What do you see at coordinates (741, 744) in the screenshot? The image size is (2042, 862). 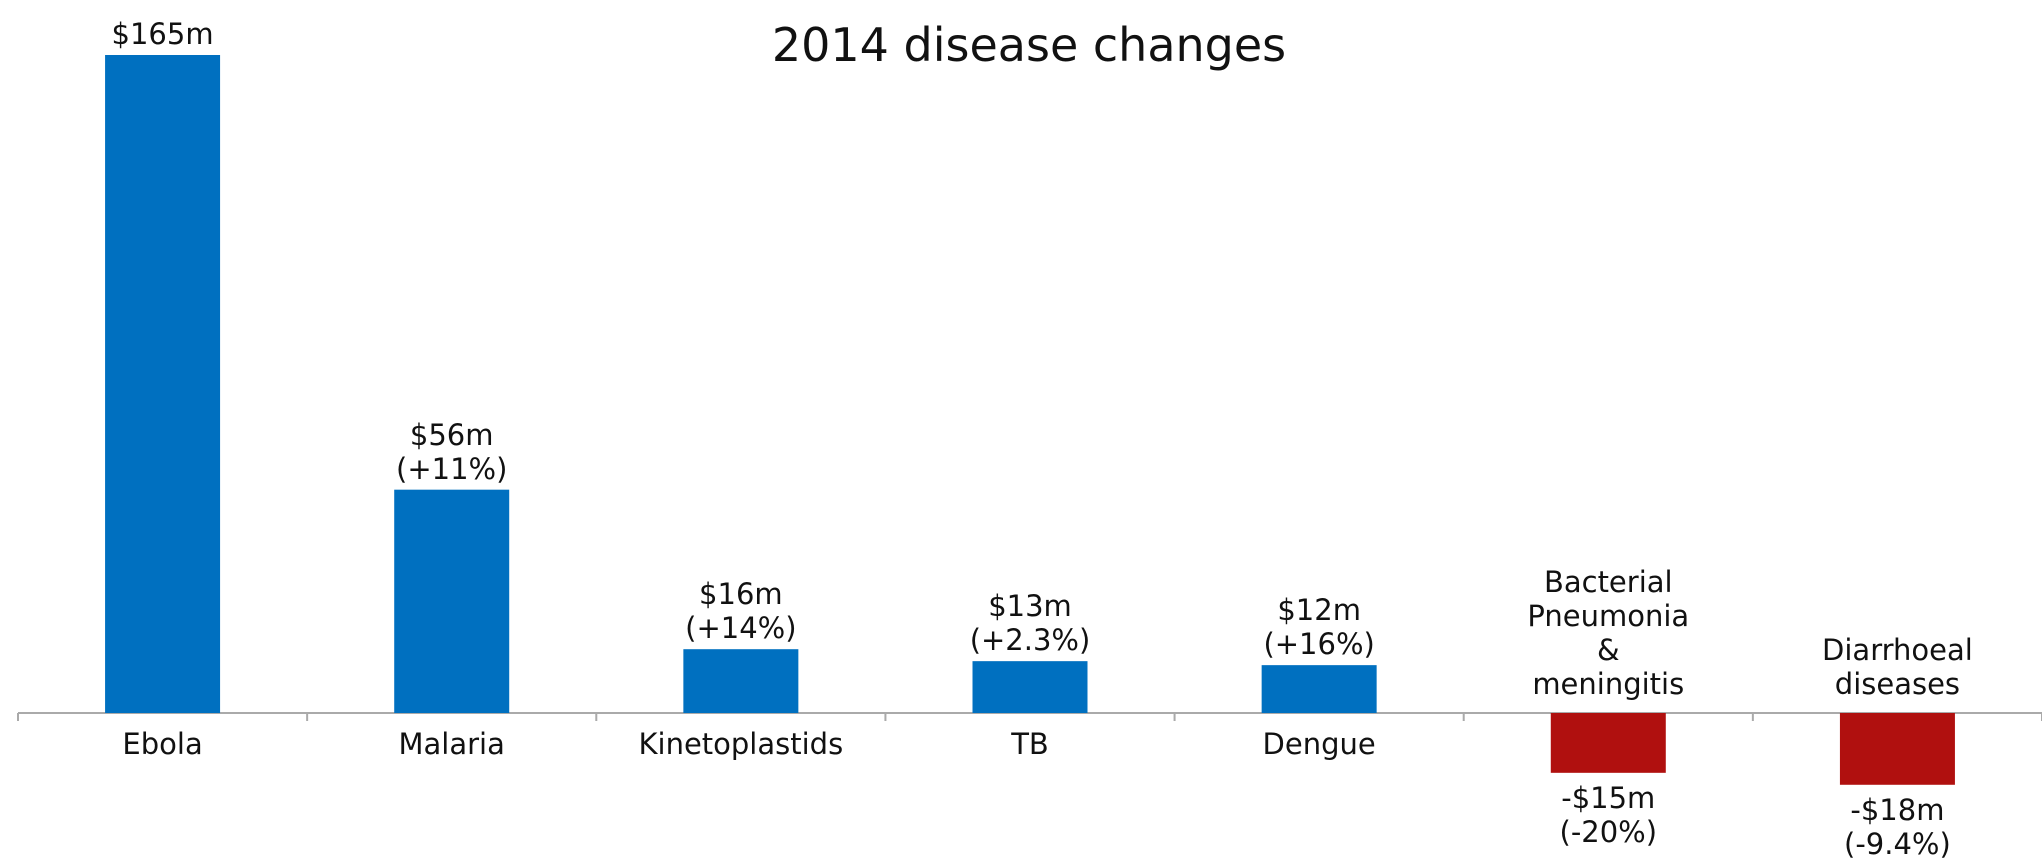 I see `x-tick-label: Kinetoplastids` at bounding box center [741, 744].